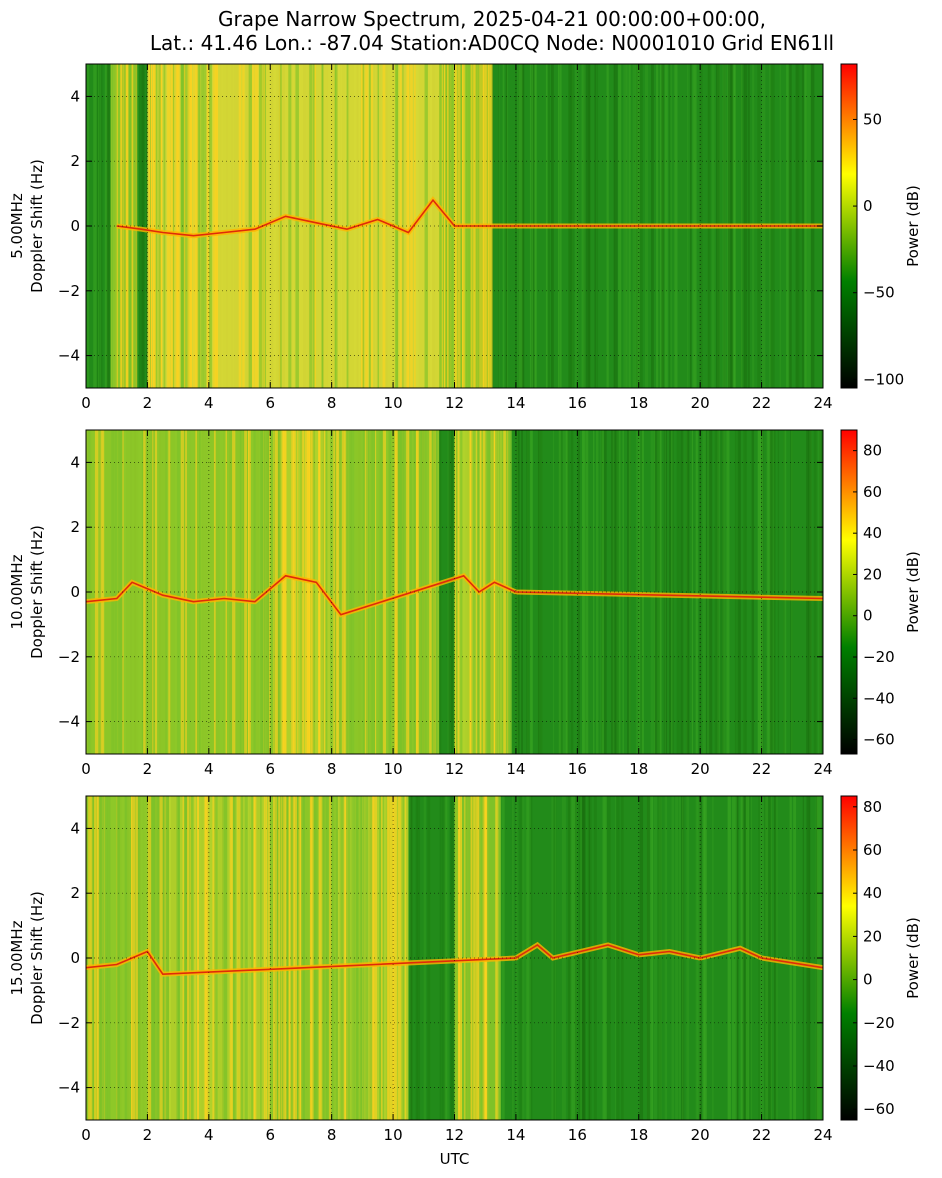 This screenshot has height=1178, width=942. Describe the element at coordinates (577, 403) in the screenshot. I see `x-tick-label: 16` at that location.